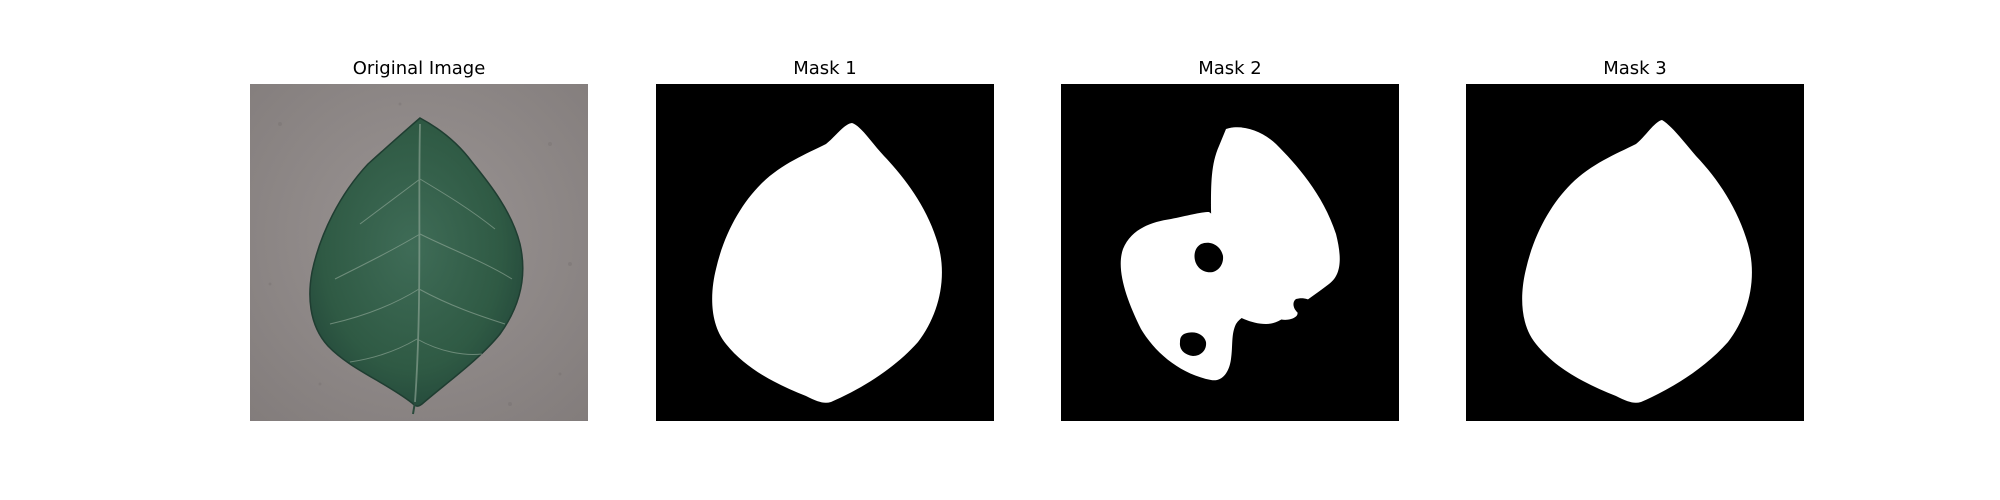 The image size is (2000, 500). I want to click on panel-title: Mask 2, so click(1230, 68).